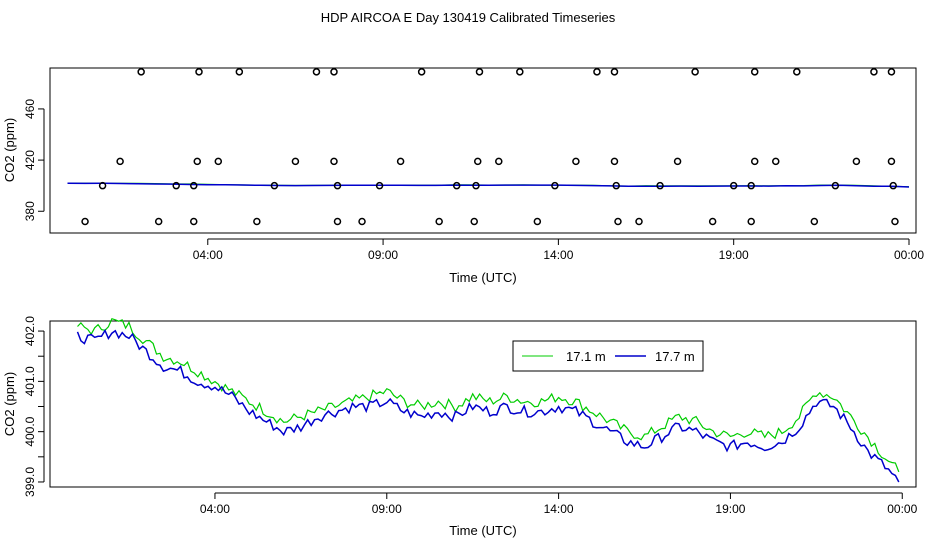 The width and height of the screenshot is (936, 540). What do you see at coordinates (482, 277) in the screenshot?
I see `panel-top-x-label: Time (UTC)` at bounding box center [482, 277].